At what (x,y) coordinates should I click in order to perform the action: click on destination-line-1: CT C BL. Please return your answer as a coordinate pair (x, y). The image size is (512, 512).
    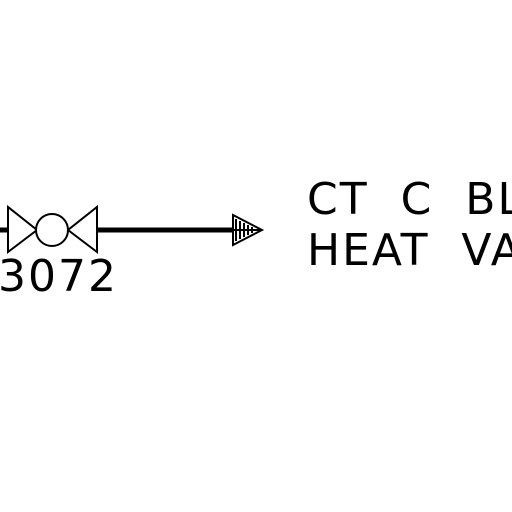
    Looking at the image, I should click on (409, 199).